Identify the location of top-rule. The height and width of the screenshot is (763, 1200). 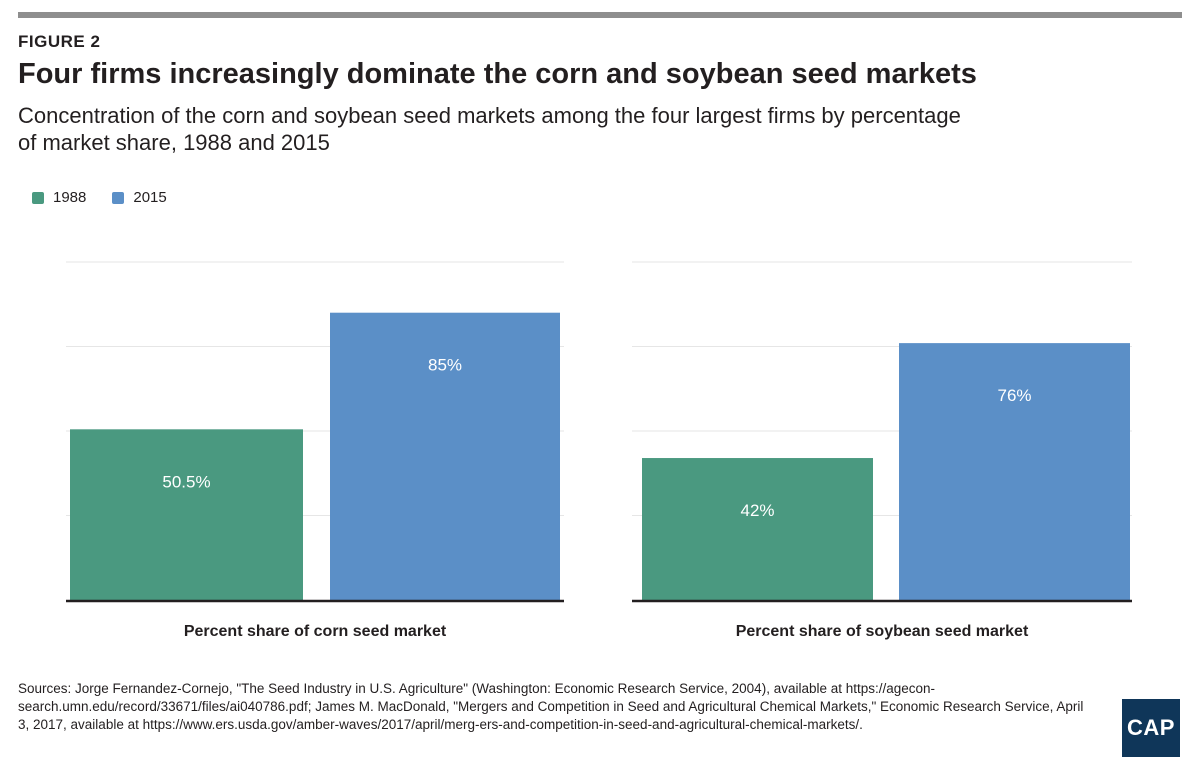
(600, 15).